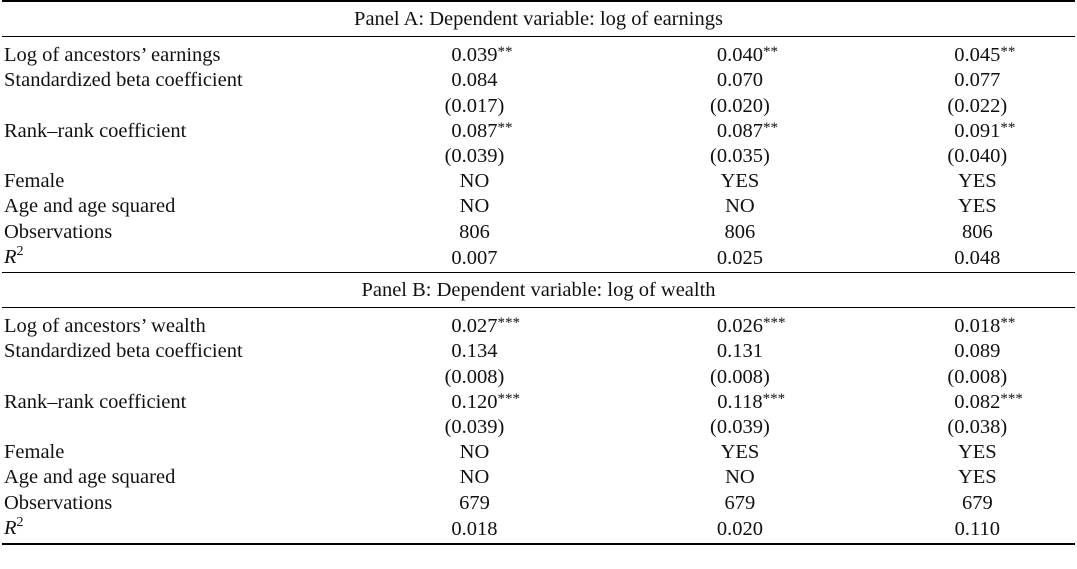 The height and width of the screenshot is (569, 1077). Describe the element at coordinates (474, 351) in the screenshot. I see `cell-value-wrap: 0.134` at that location.